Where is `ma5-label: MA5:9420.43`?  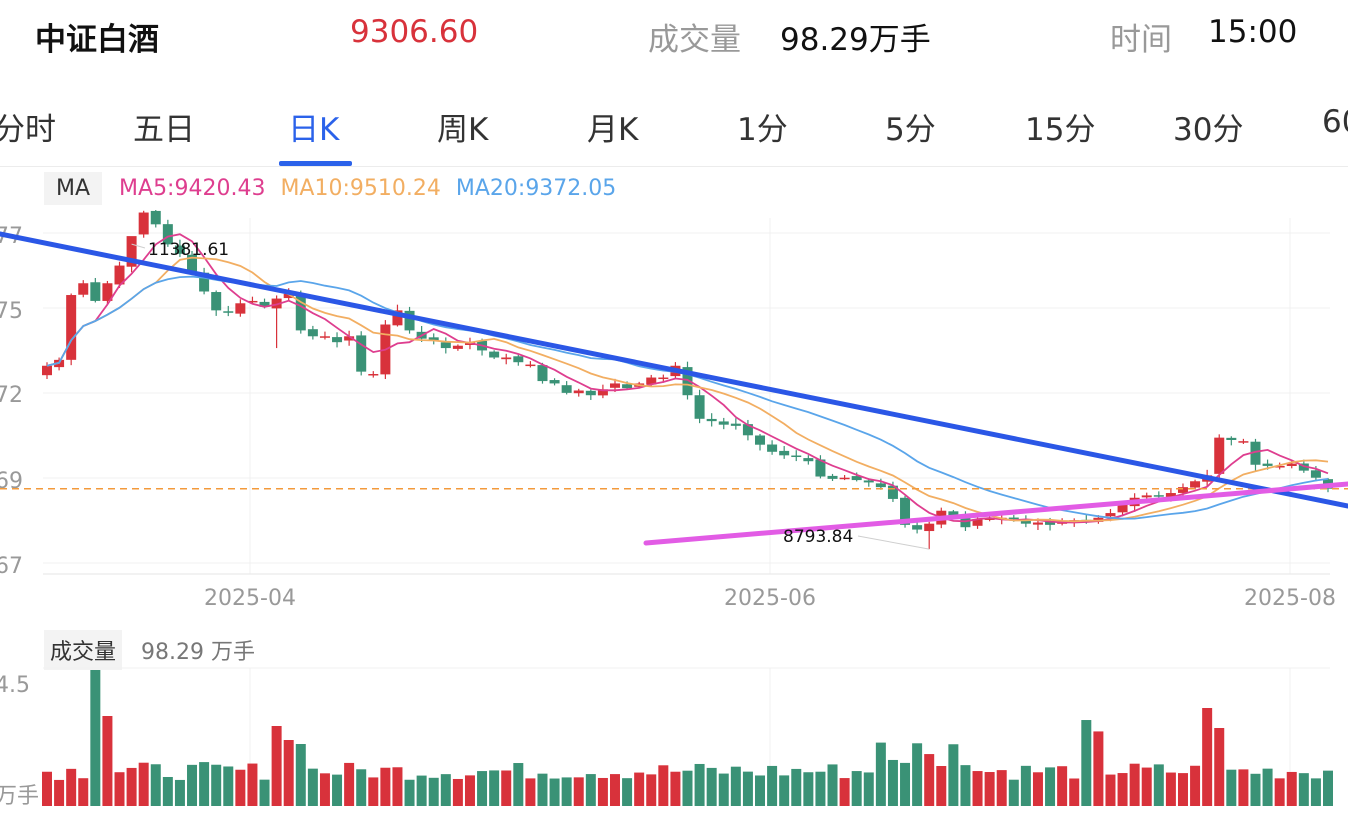 ma5-label: MA5:9420.43 is located at coordinates (192, 188).